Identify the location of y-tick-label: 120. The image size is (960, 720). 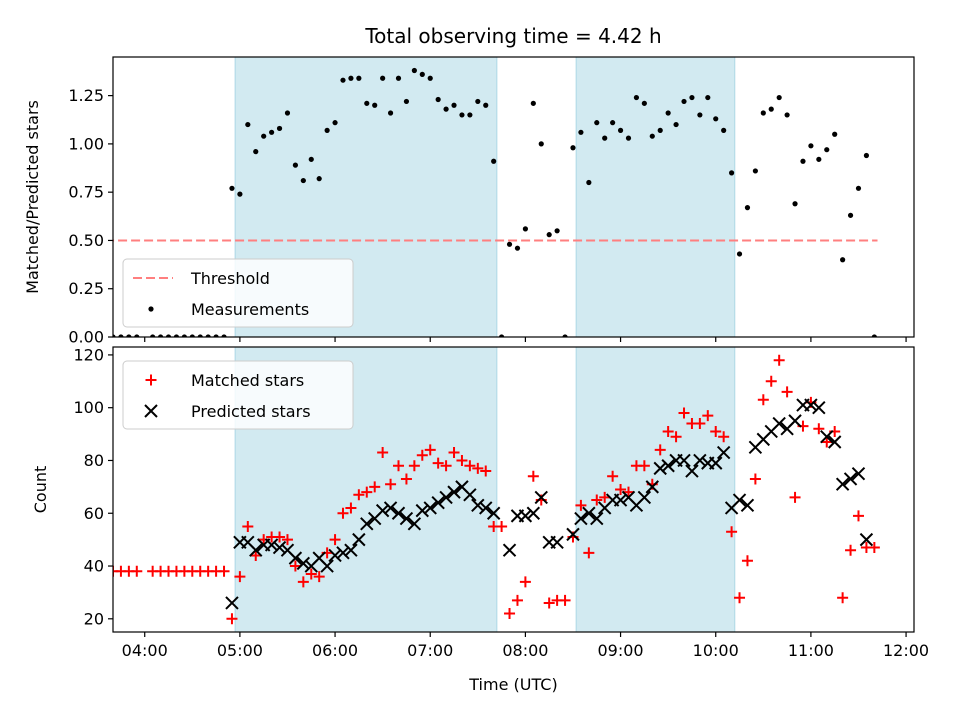
(88, 354).